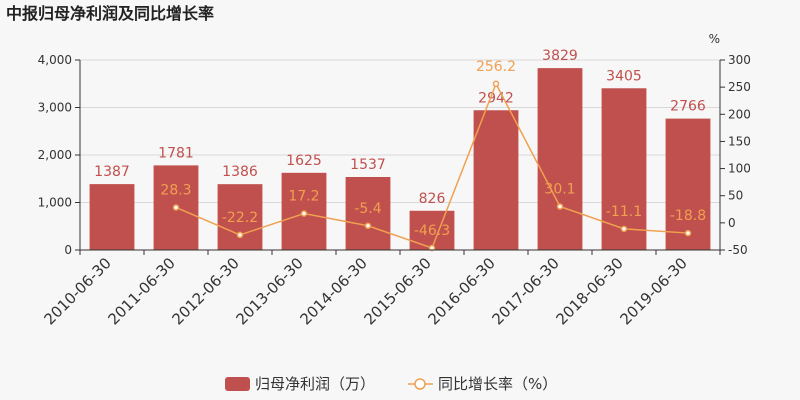 Image resolution: width=800 pixels, height=400 pixels. I want to click on bar-value-label: 1387, so click(112, 172).